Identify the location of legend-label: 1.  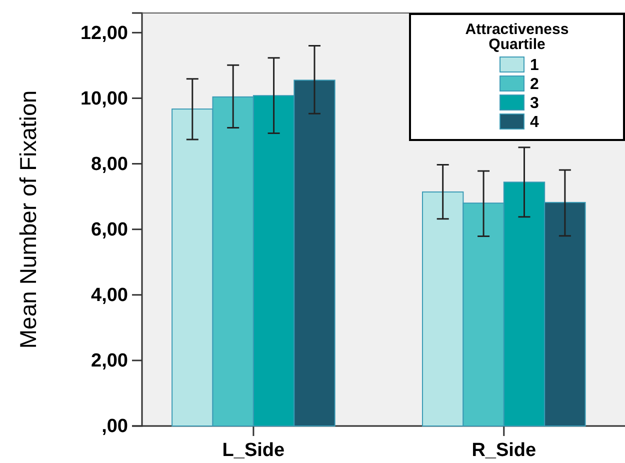
(534, 65).